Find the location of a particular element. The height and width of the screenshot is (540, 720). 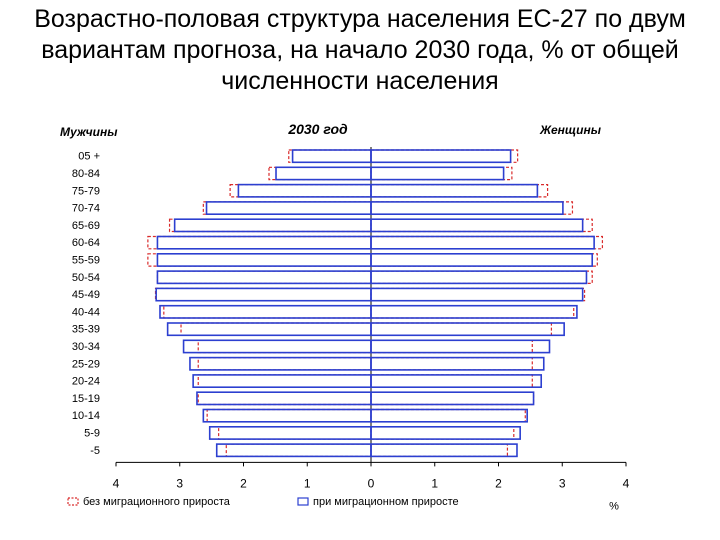

category-tick-label: 40-44 is located at coordinates (86, 312).